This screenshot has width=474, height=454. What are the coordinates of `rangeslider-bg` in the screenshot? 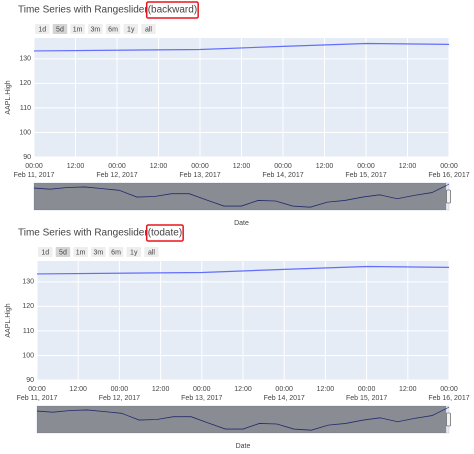 It's located at (243, 419).